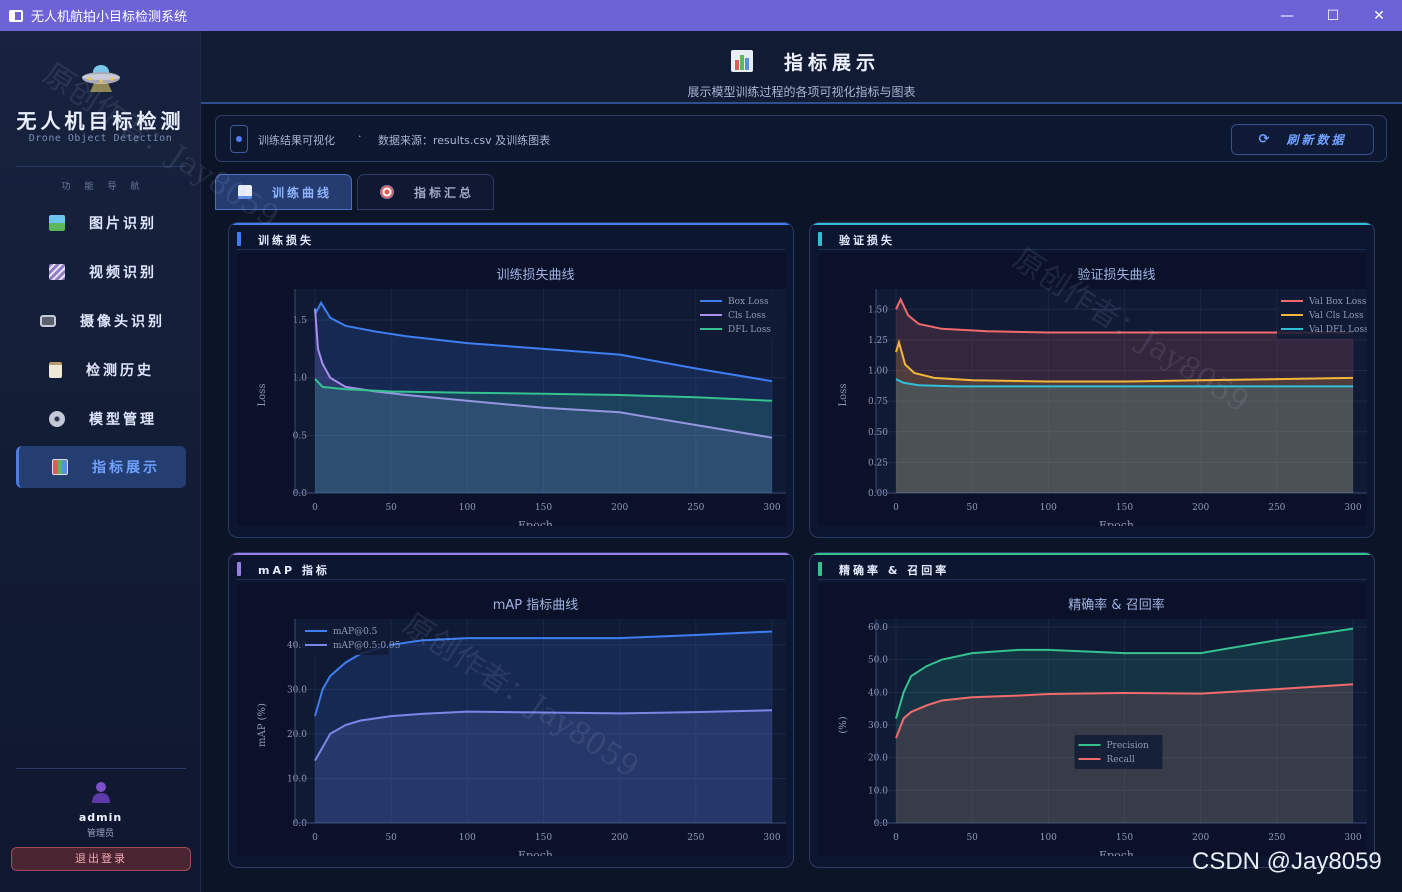 The image size is (1402, 892). What do you see at coordinates (123, 420) in the screenshot?
I see `sidebar-item-label: 模型管理` at bounding box center [123, 420].